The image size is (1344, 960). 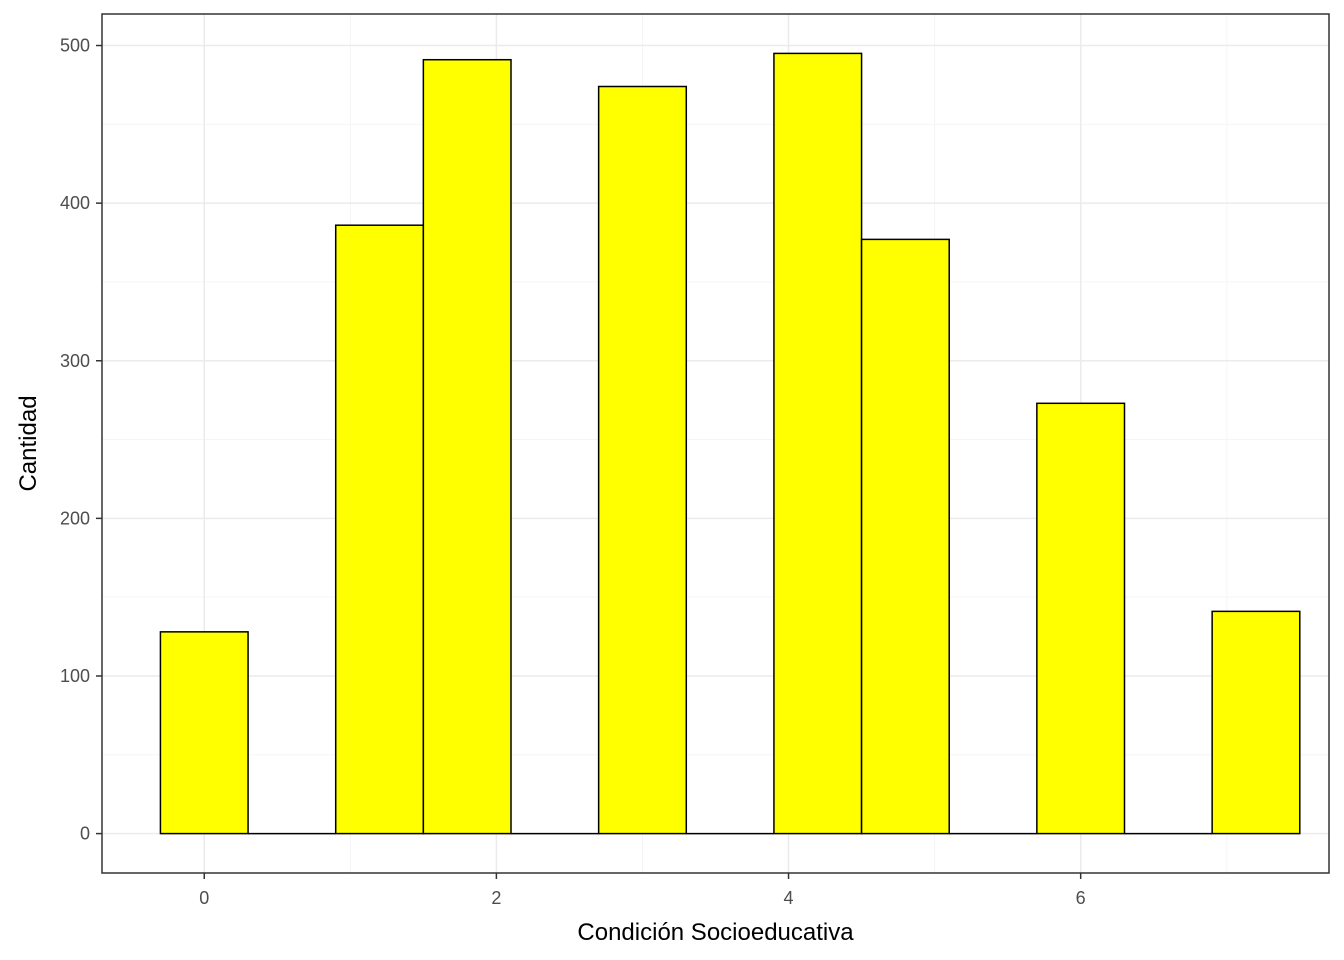 What do you see at coordinates (28, 443) in the screenshot?
I see `y-axis-title: Cantidad` at bounding box center [28, 443].